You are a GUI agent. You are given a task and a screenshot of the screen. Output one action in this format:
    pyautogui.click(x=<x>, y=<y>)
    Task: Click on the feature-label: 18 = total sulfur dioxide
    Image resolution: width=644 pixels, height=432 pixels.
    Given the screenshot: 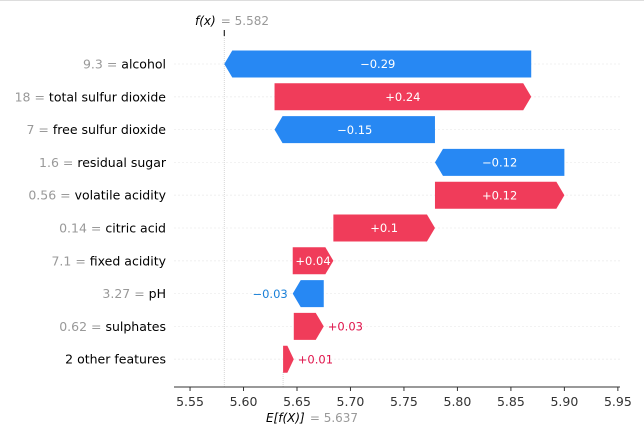 What is the action you would take?
    pyautogui.click(x=91, y=96)
    